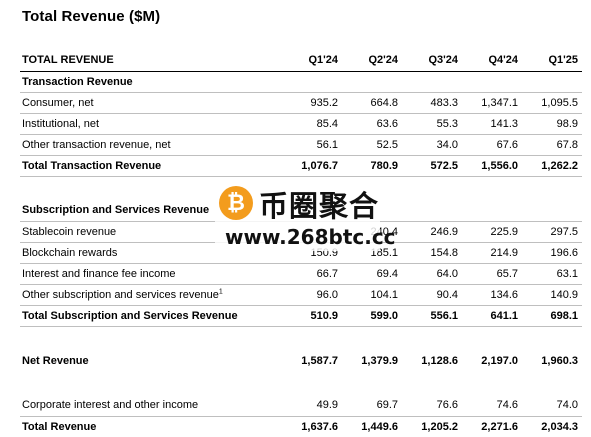 This screenshot has width=591, height=437. I want to click on cell-value: 56.1, so click(312, 145).